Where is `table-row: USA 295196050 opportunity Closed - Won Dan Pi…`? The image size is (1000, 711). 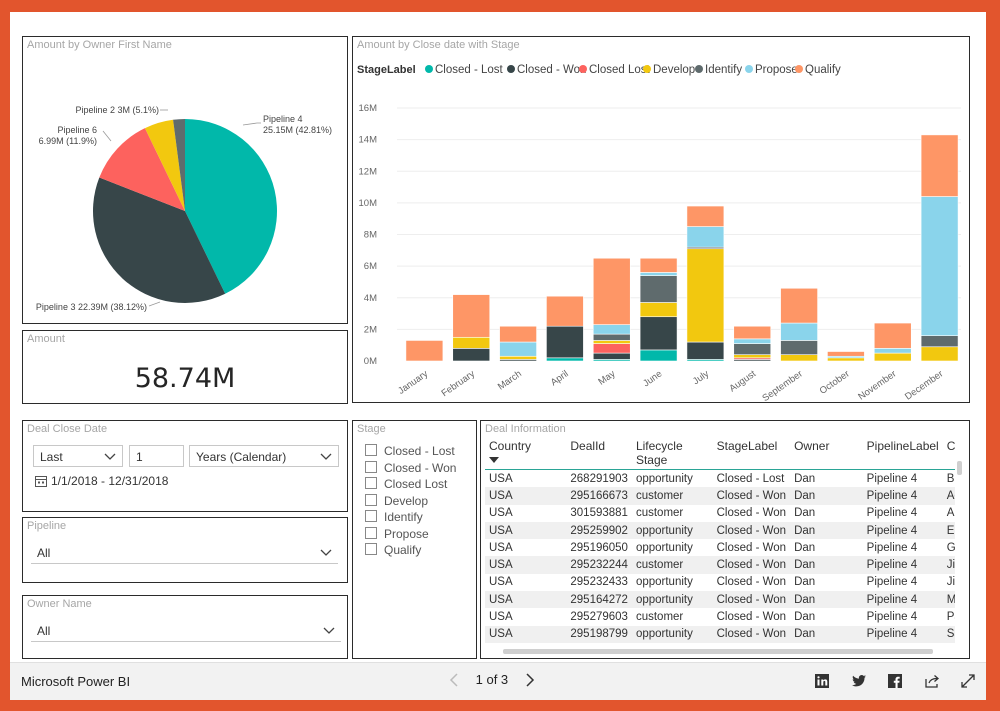
table-row: USA 295196050 opportunity Closed - Won Dan Pi… is located at coordinates (720, 547).